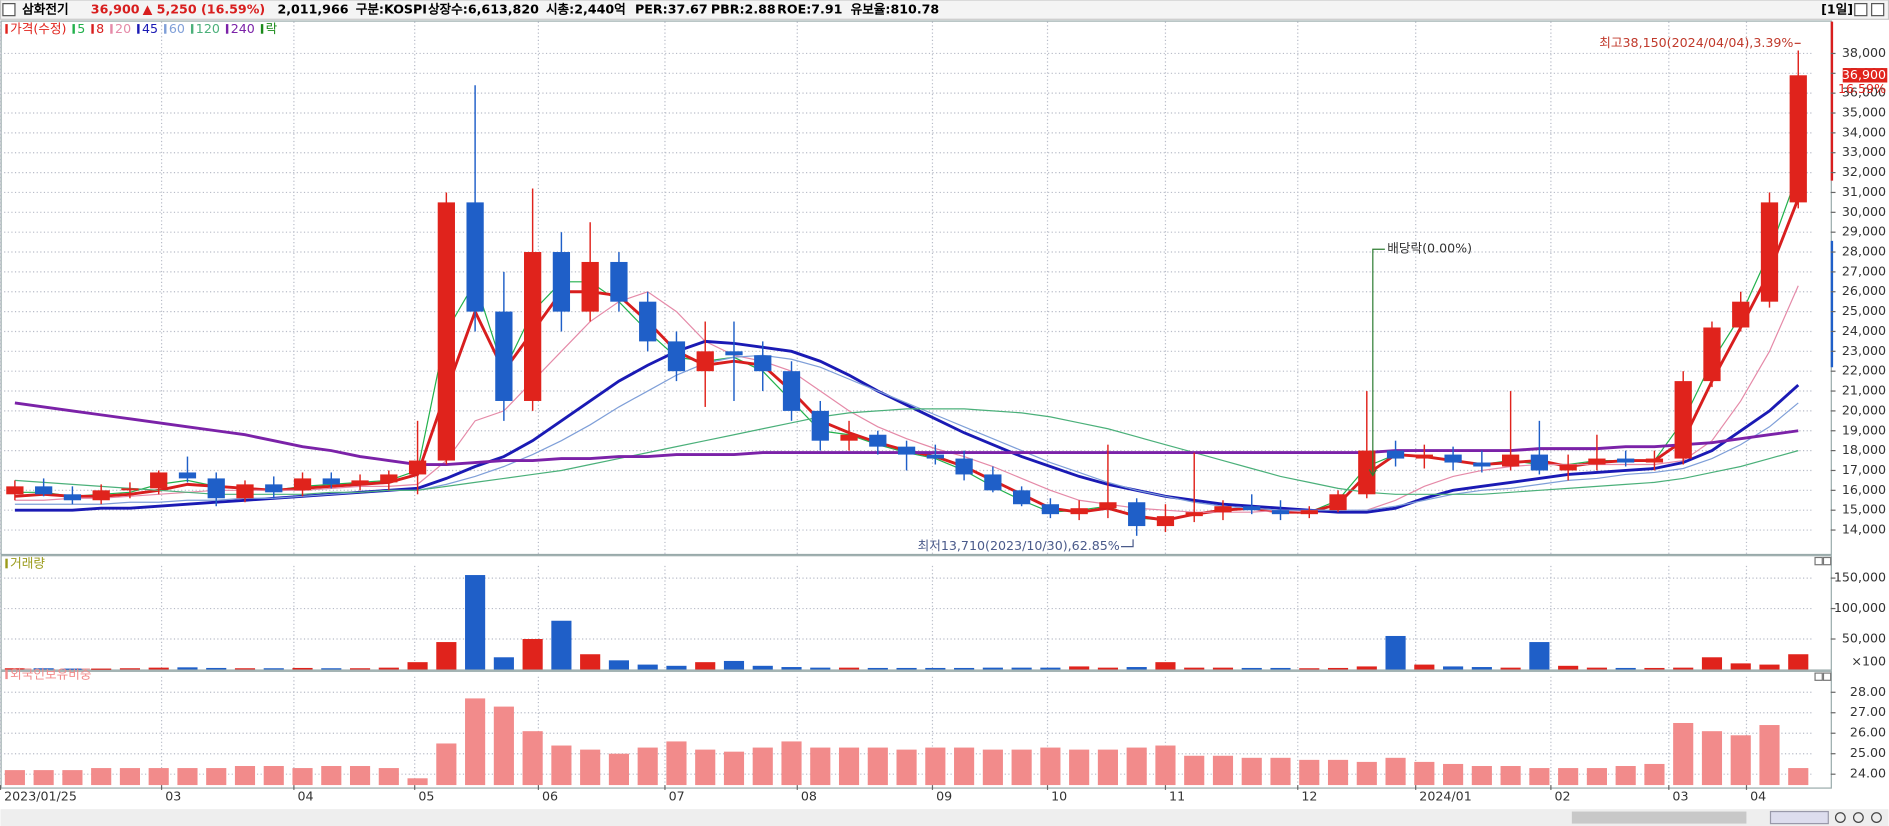 The height and width of the screenshot is (826, 1889). Describe the element at coordinates (100, 28) in the screenshot. I see `legend-entry: 8` at that location.